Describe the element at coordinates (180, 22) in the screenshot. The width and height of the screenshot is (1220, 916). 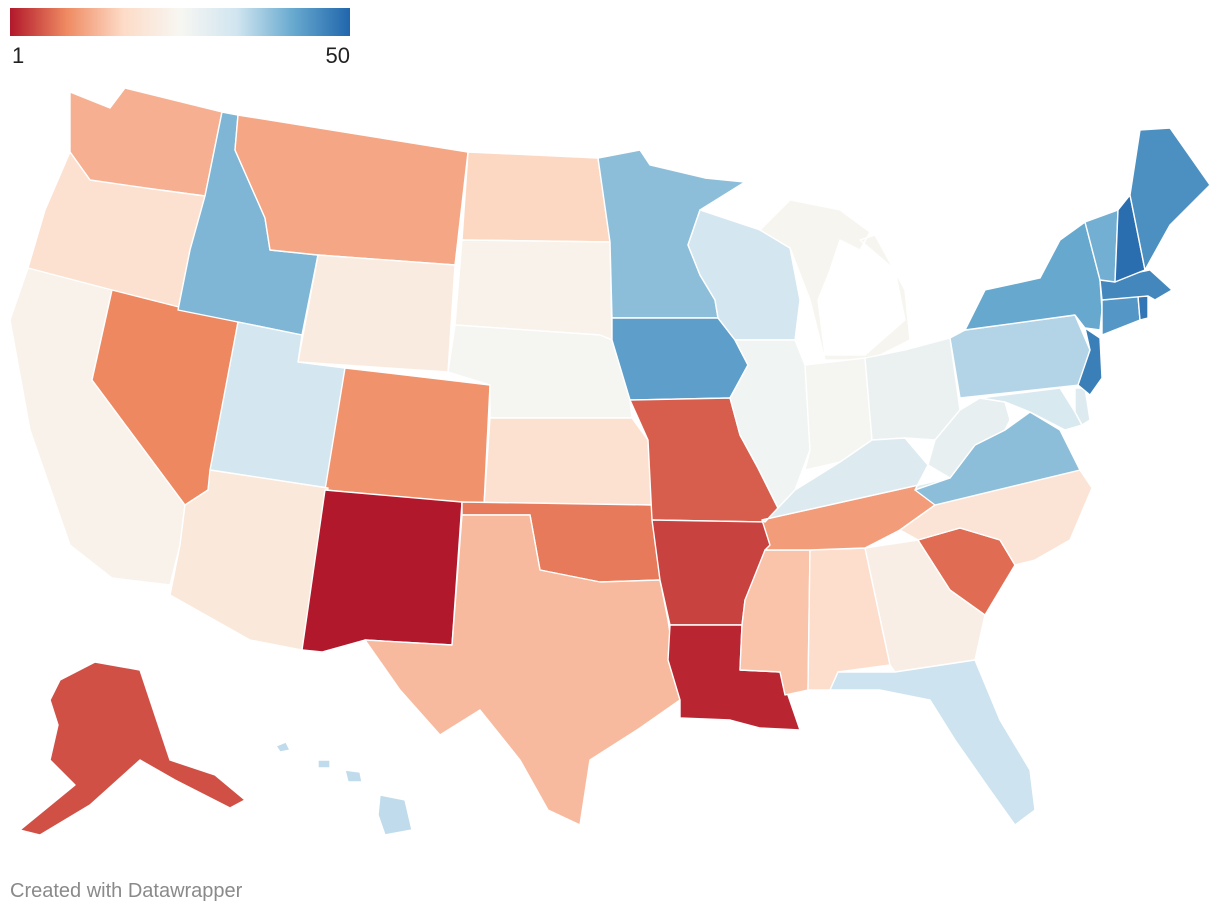
I see `legend-gradient-bar` at that location.